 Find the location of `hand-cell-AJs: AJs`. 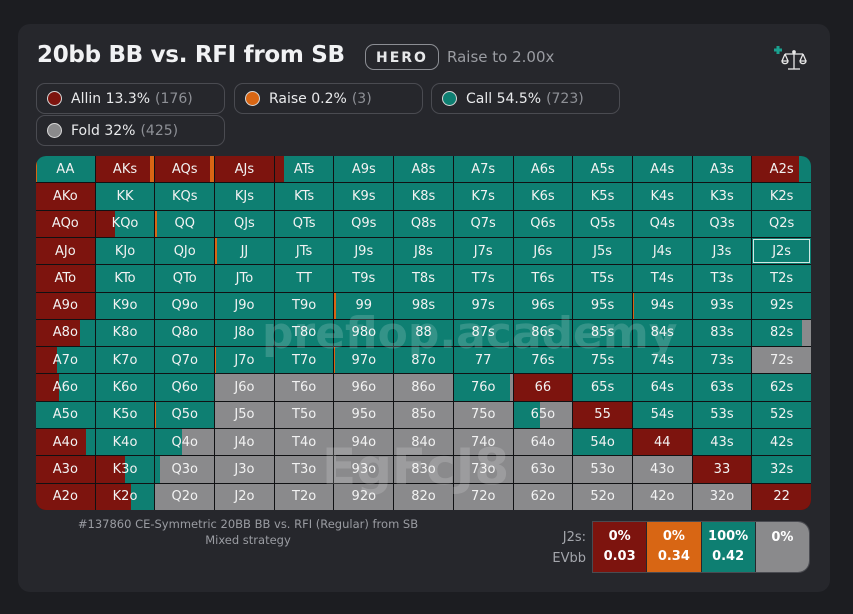

hand-cell-AJs: AJs is located at coordinates (244, 169).